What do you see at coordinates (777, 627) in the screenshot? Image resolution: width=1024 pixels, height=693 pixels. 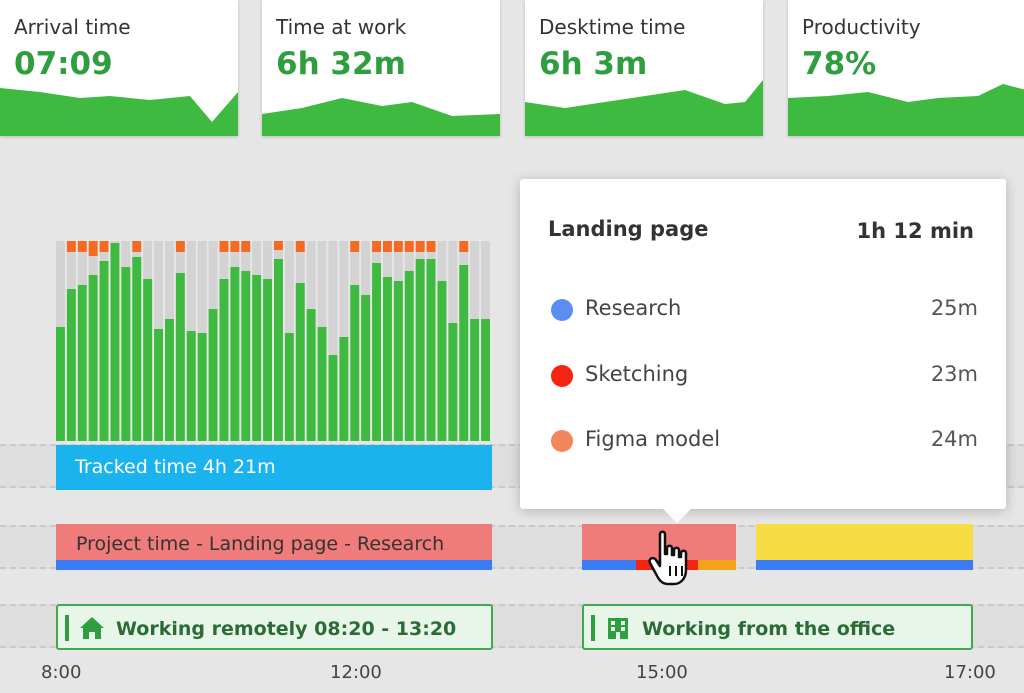 I see `location-office: Working from the office` at bounding box center [777, 627].